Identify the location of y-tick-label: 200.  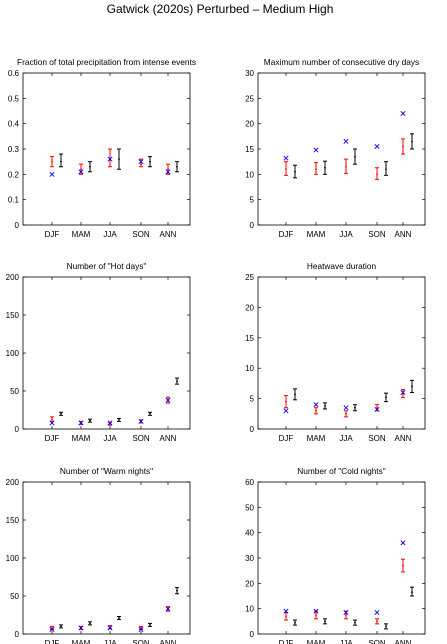
(13, 277).